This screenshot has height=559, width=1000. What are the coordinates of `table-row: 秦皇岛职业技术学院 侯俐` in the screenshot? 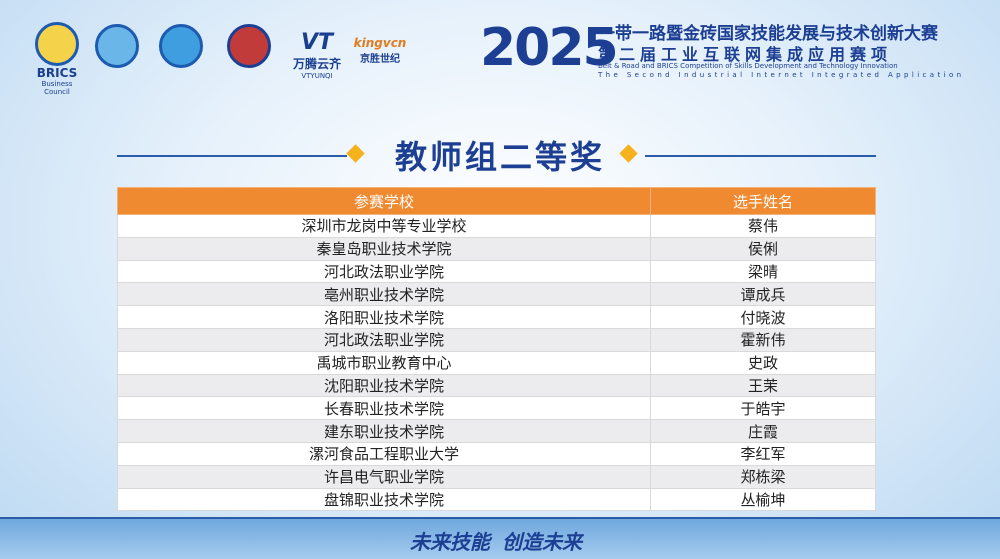 It's located at (496, 248).